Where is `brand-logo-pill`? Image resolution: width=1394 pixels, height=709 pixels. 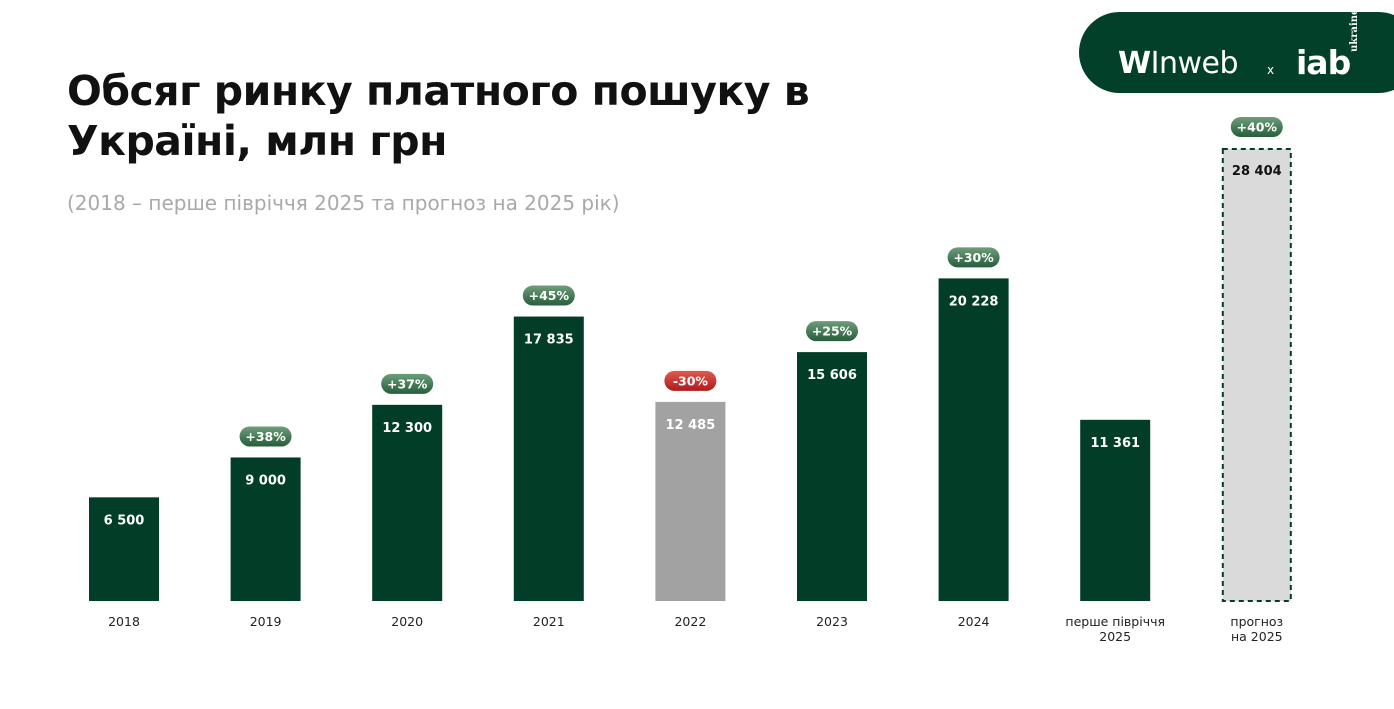 brand-logo-pill is located at coordinates (1236, 52).